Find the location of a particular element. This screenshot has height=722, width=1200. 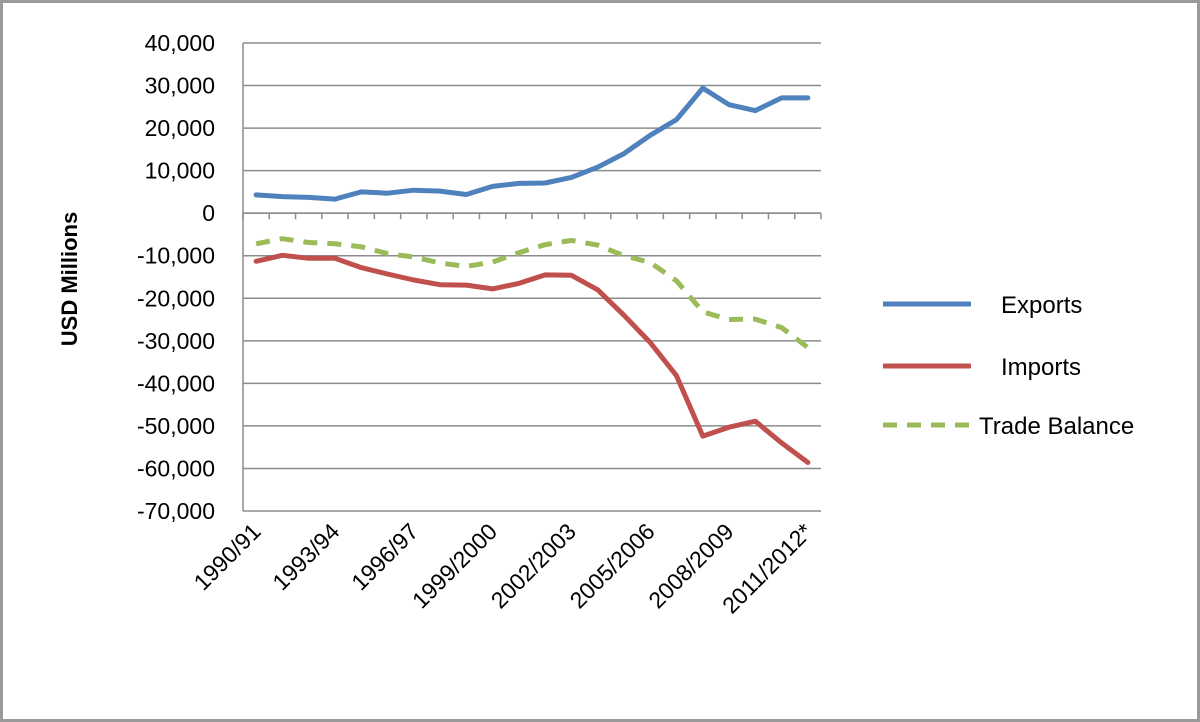

x-tick-label: 1996/97 is located at coordinates (384, 556).